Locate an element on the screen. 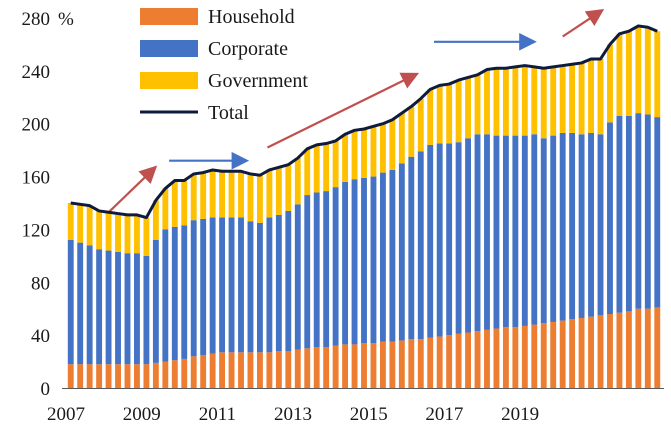 This screenshot has height=429, width=671. y-tick-label-80: 80 is located at coordinates (40, 283).